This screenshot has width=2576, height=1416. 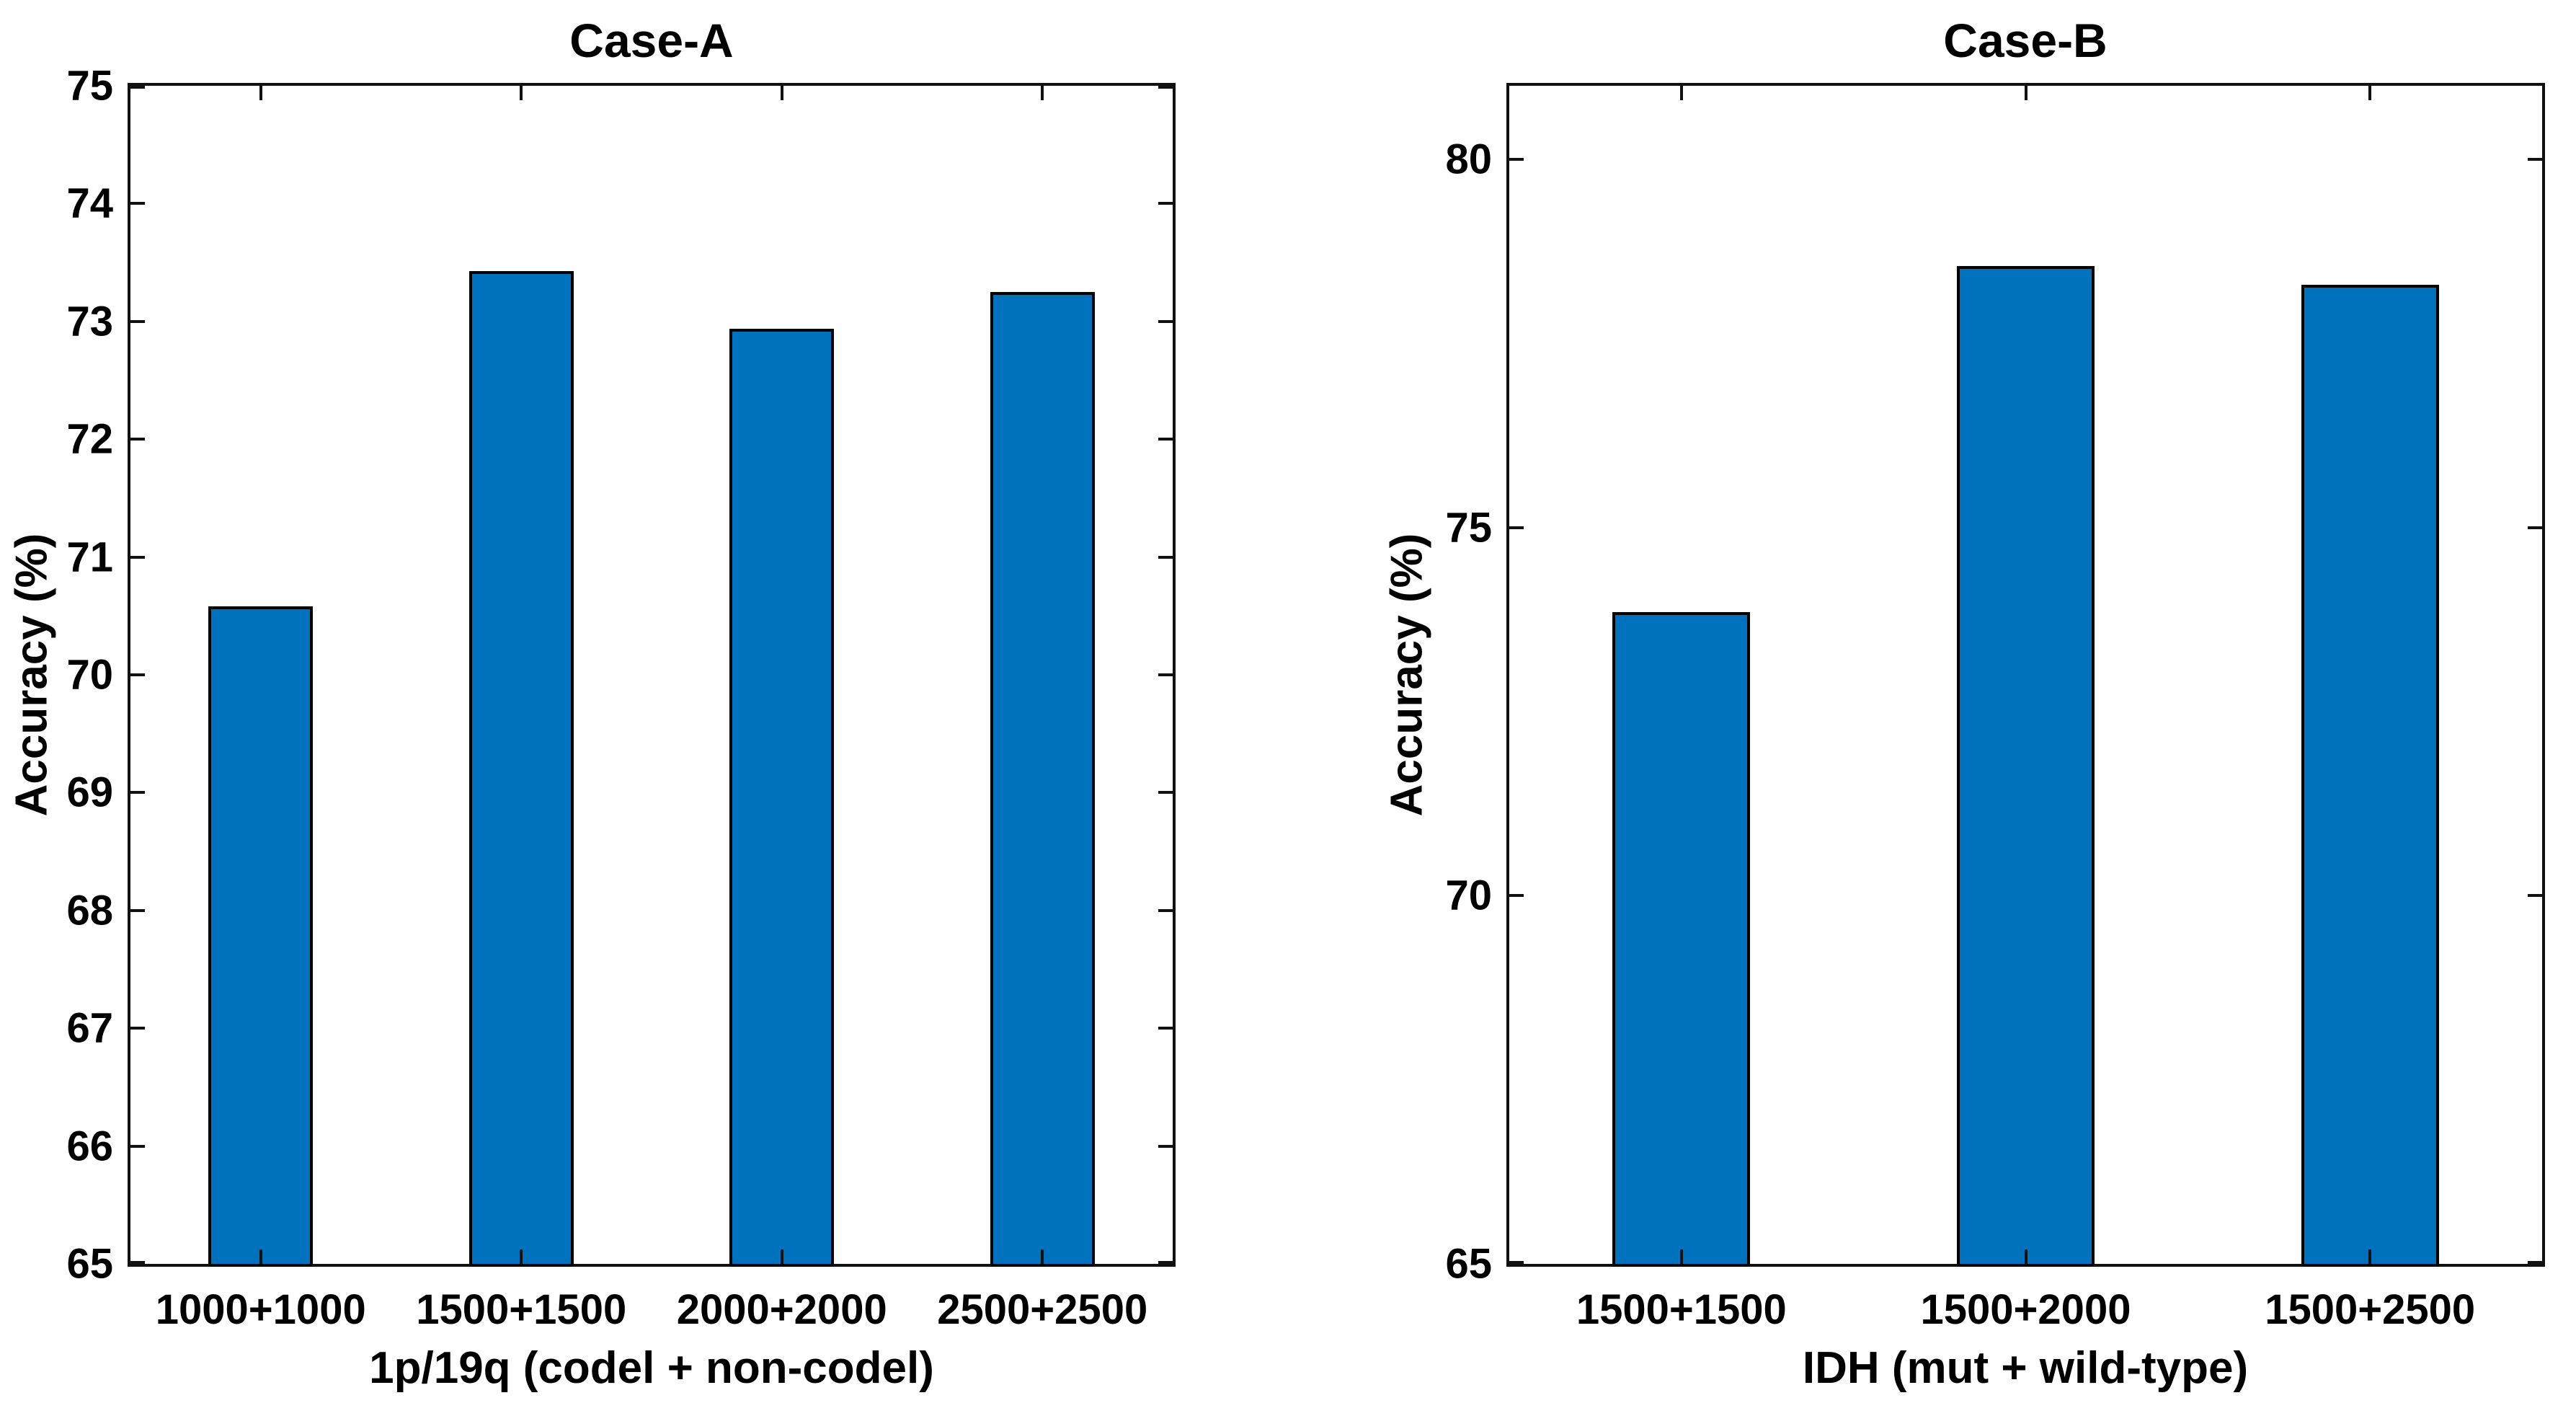 I want to click on bar-1000+1000, so click(x=261, y=936).